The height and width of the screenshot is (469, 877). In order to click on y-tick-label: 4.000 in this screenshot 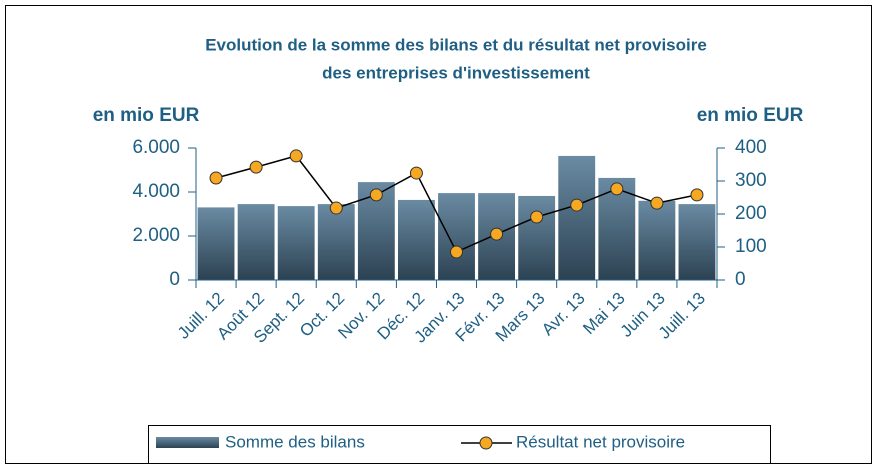, I will do `click(156, 191)`.